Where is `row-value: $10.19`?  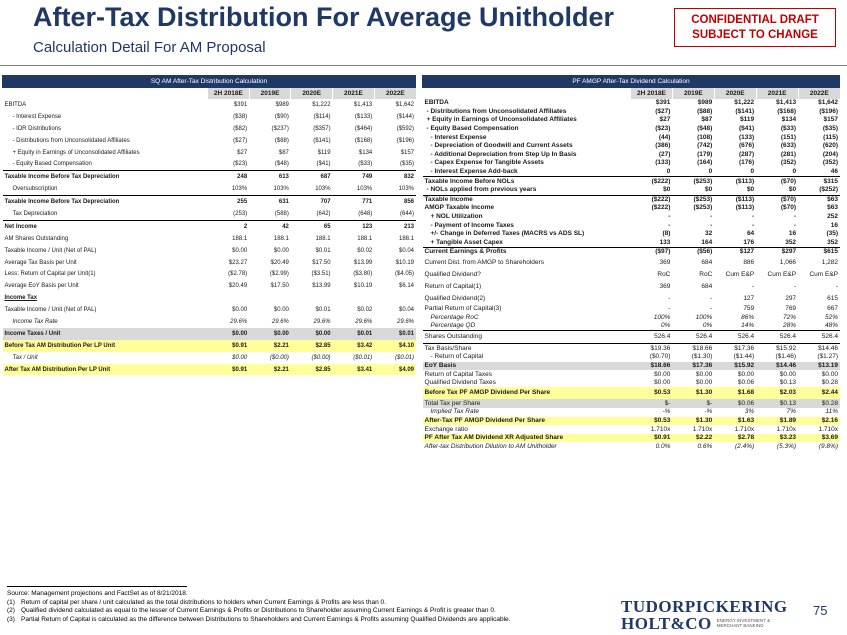 row-value: $10.19 is located at coordinates (404, 262).